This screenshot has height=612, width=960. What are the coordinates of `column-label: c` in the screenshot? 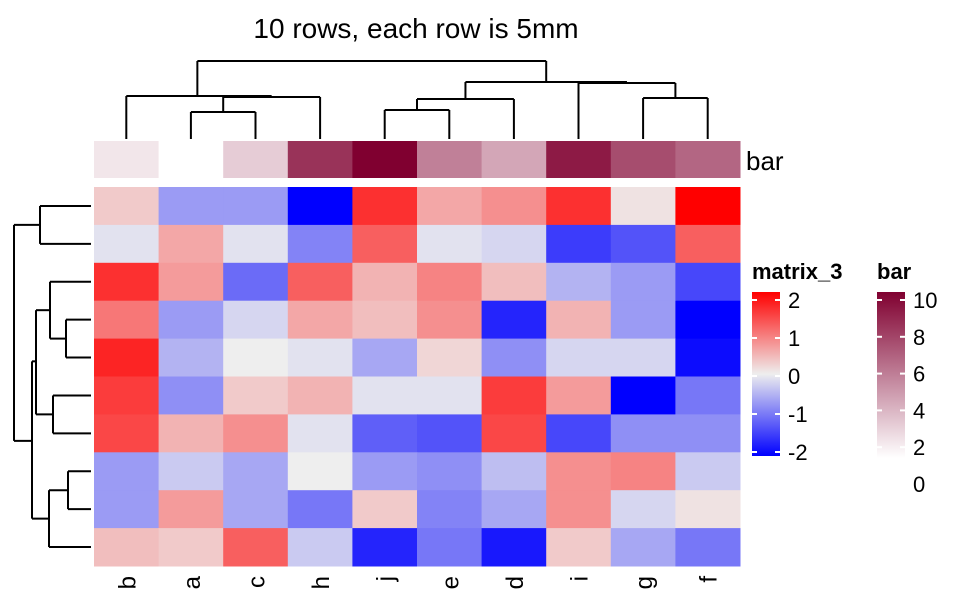 It's located at (257, 582).